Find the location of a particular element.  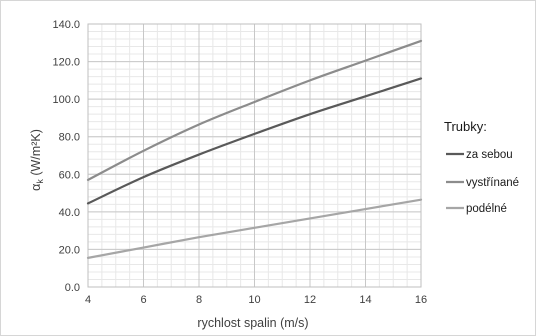

y-tick-label: 80.0 is located at coordinates (69, 138).